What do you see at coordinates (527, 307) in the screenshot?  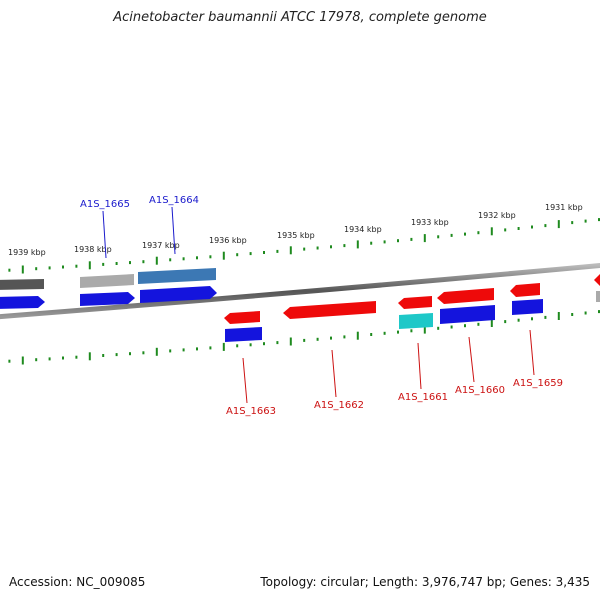 I see `gene-a1s-1659-blue` at bounding box center [527, 307].